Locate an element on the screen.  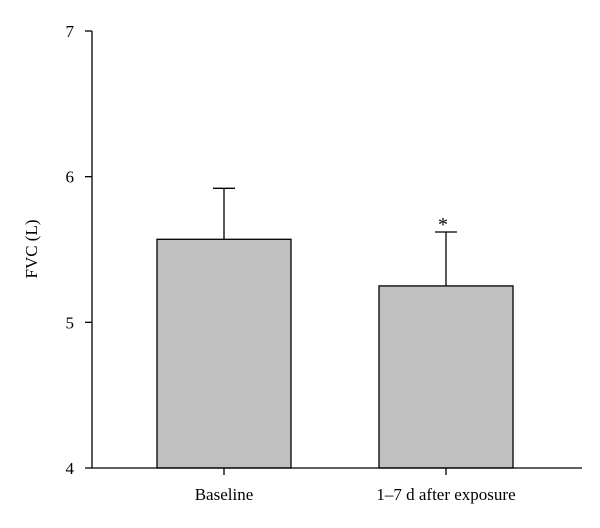
annotations-group: * is located at coordinates (443, 225).